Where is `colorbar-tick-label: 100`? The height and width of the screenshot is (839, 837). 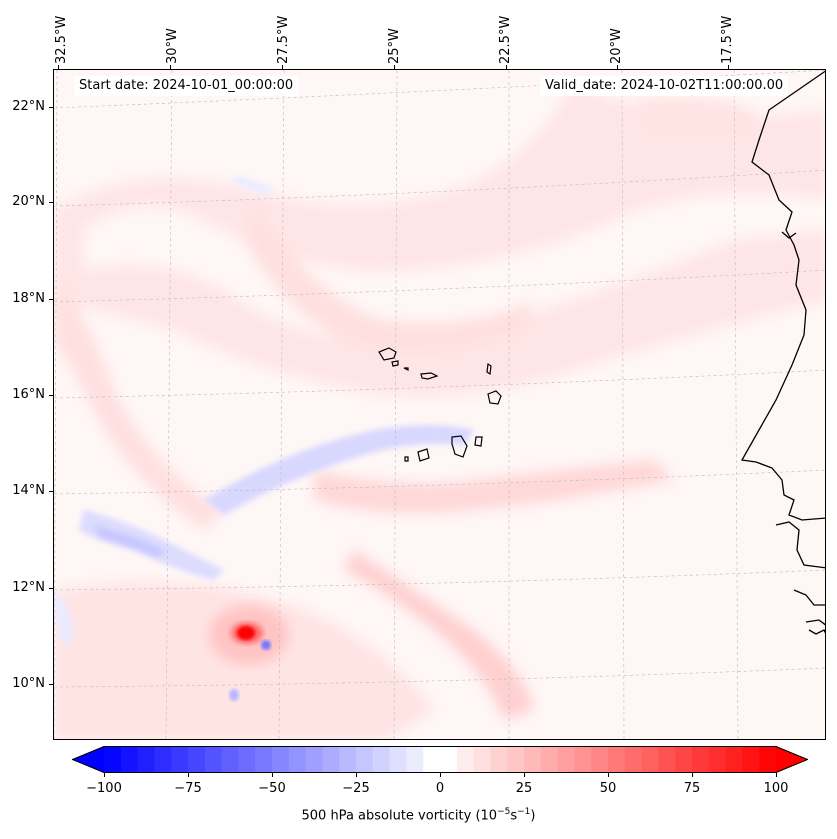
colorbar-tick-label: 100 is located at coordinates (776, 788).